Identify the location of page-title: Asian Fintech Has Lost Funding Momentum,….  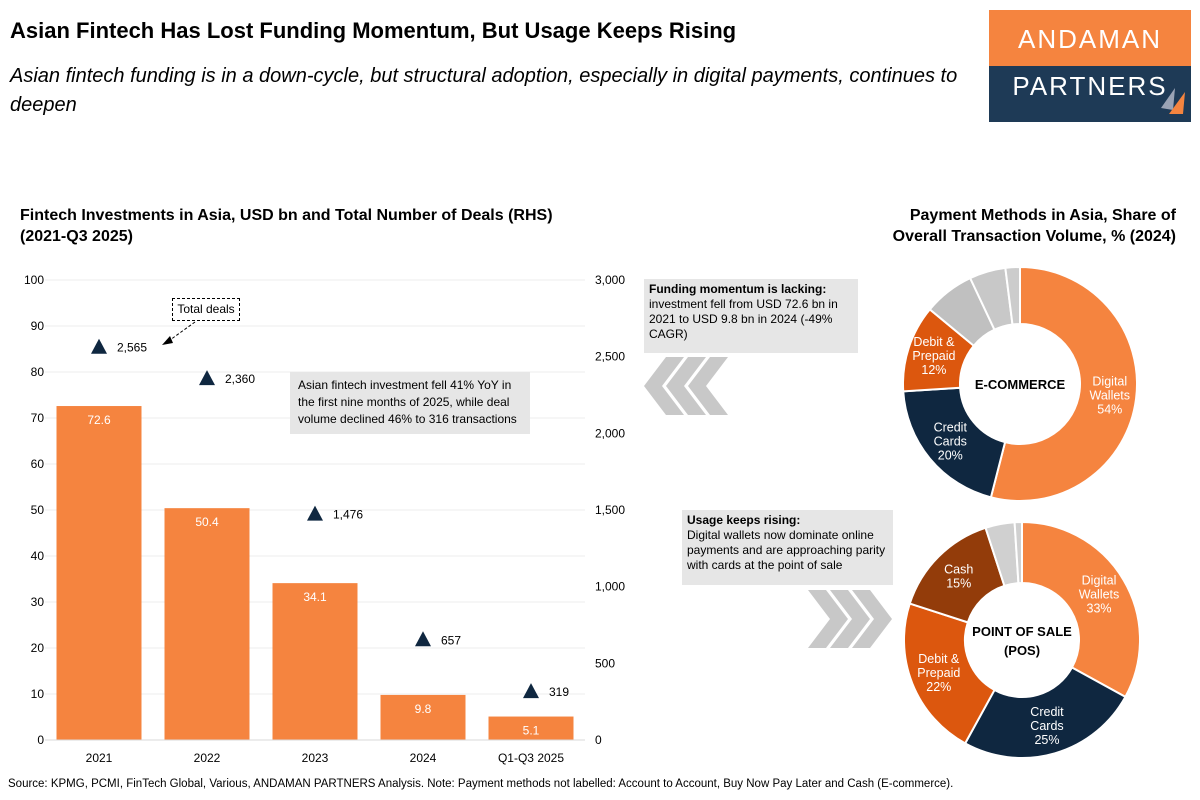
(373, 30).